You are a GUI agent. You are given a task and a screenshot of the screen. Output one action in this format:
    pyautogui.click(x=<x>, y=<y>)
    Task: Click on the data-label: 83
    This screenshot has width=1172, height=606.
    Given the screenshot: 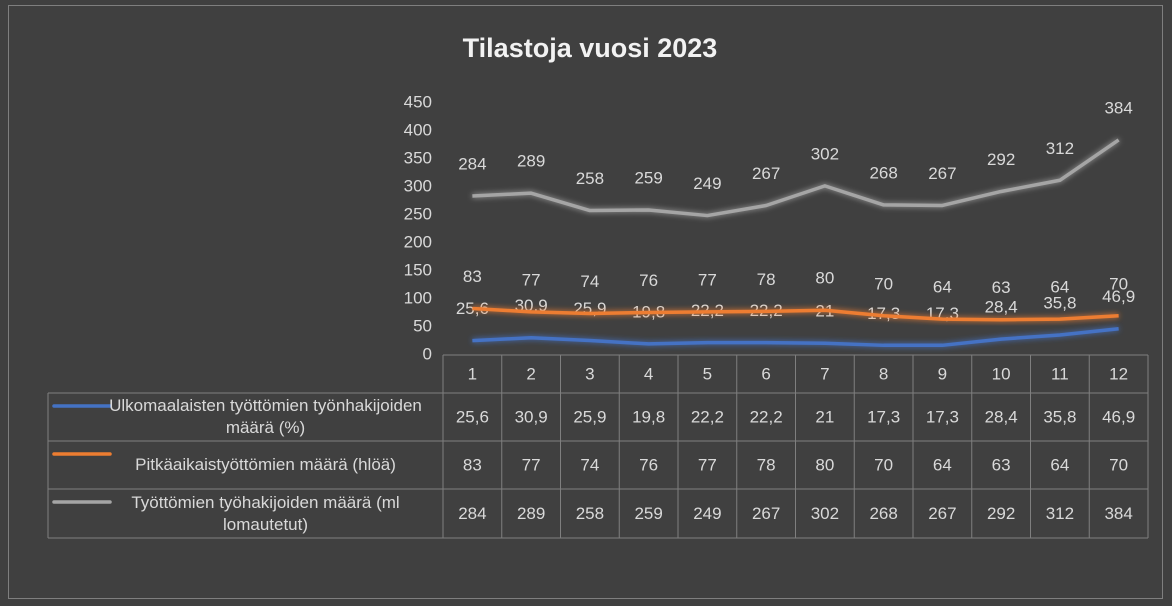 What is the action you would take?
    pyautogui.click(x=472, y=276)
    